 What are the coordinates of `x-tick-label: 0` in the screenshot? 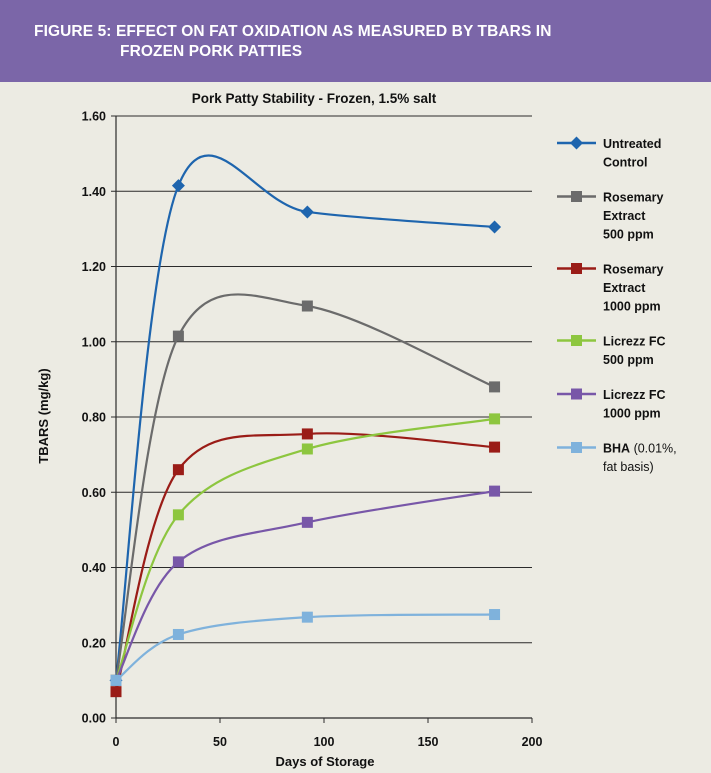 It's located at (116, 742).